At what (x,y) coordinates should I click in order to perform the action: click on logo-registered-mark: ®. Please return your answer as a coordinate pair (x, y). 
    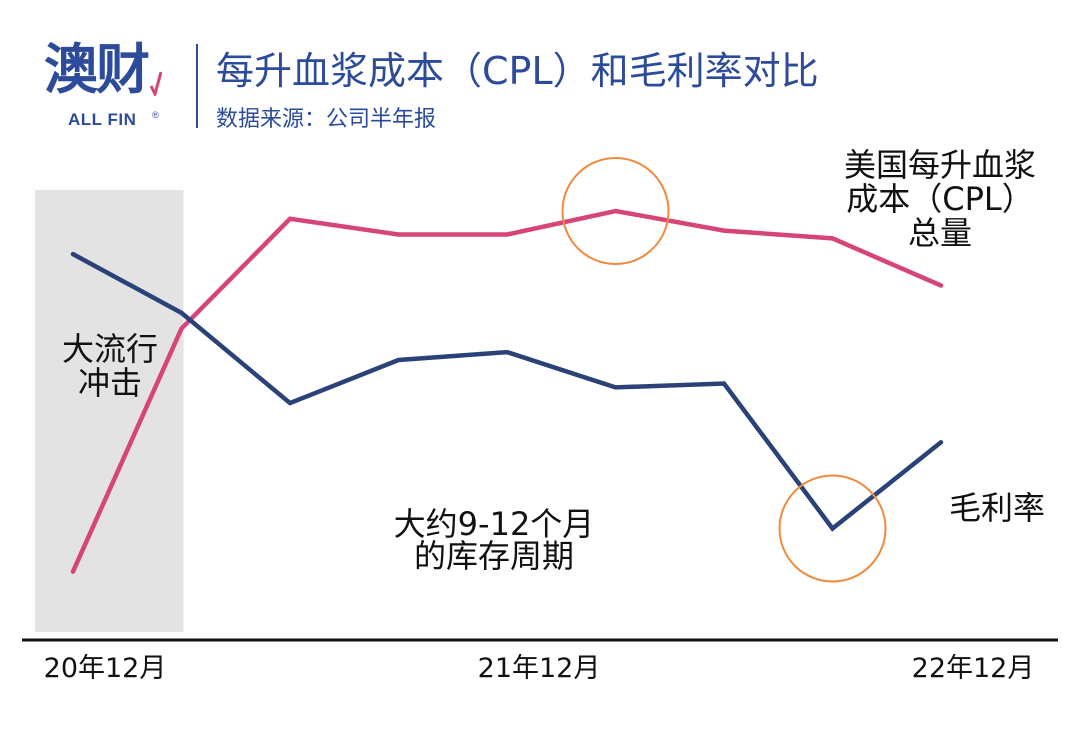
    Looking at the image, I should click on (155, 115).